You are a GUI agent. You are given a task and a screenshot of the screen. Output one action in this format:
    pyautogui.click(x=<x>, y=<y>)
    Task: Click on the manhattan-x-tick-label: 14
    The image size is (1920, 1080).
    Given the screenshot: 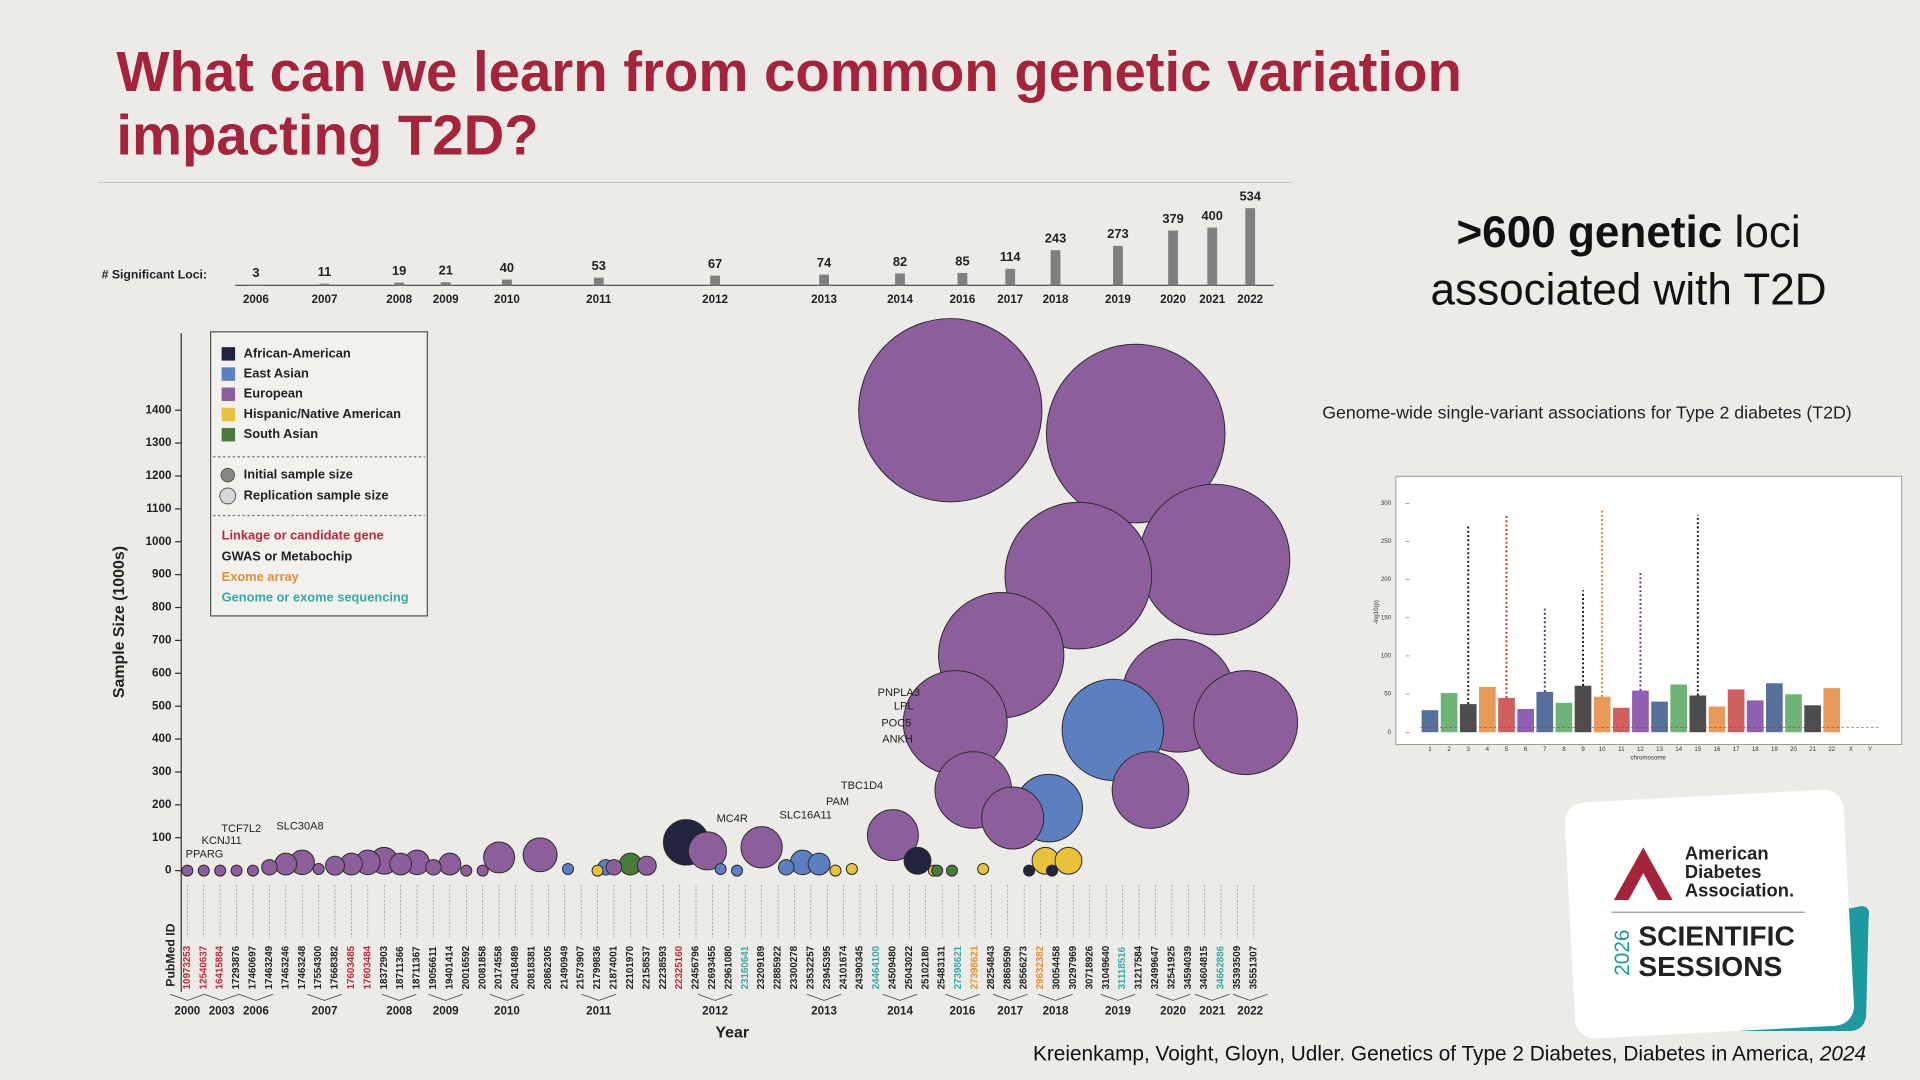 What is the action you would take?
    pyautogui.click(x=1678, y=749)
    